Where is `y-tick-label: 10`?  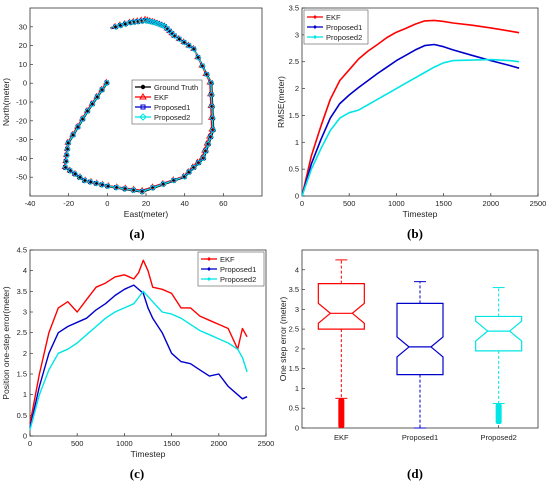
y-tick-label: 10 is located at coordinates (23, 64).